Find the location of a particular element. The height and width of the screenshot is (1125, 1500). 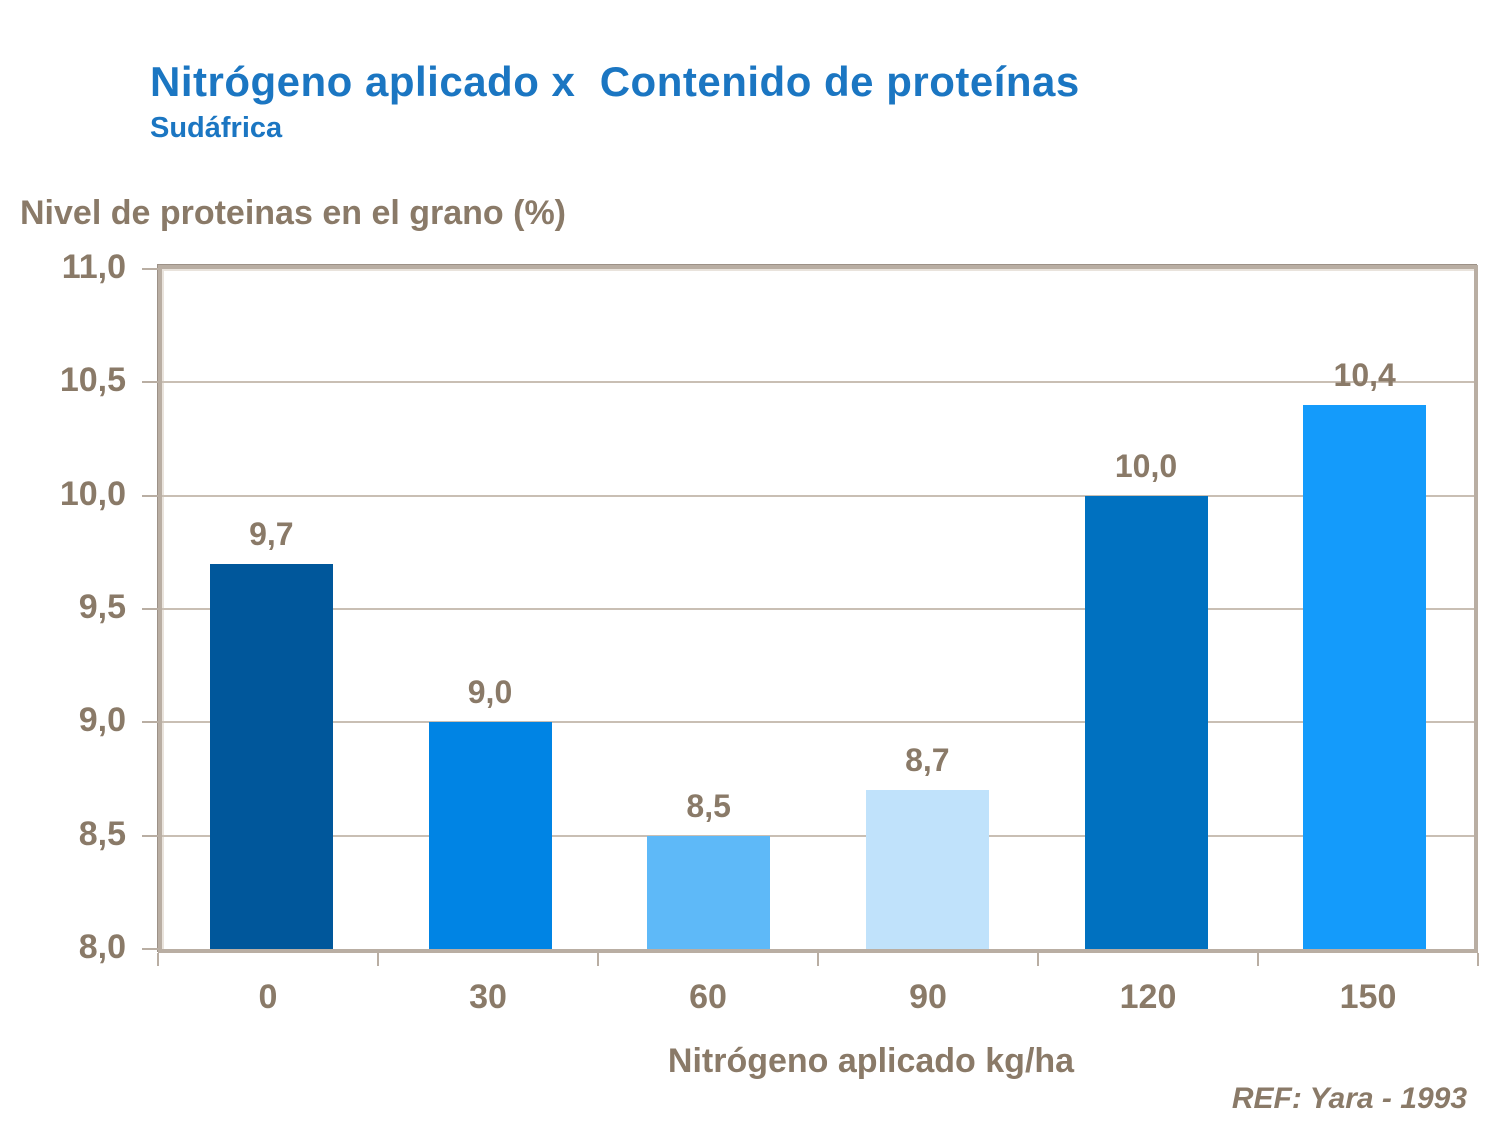

bar-value-label: 8,7 is located at coordinates (927, 760).